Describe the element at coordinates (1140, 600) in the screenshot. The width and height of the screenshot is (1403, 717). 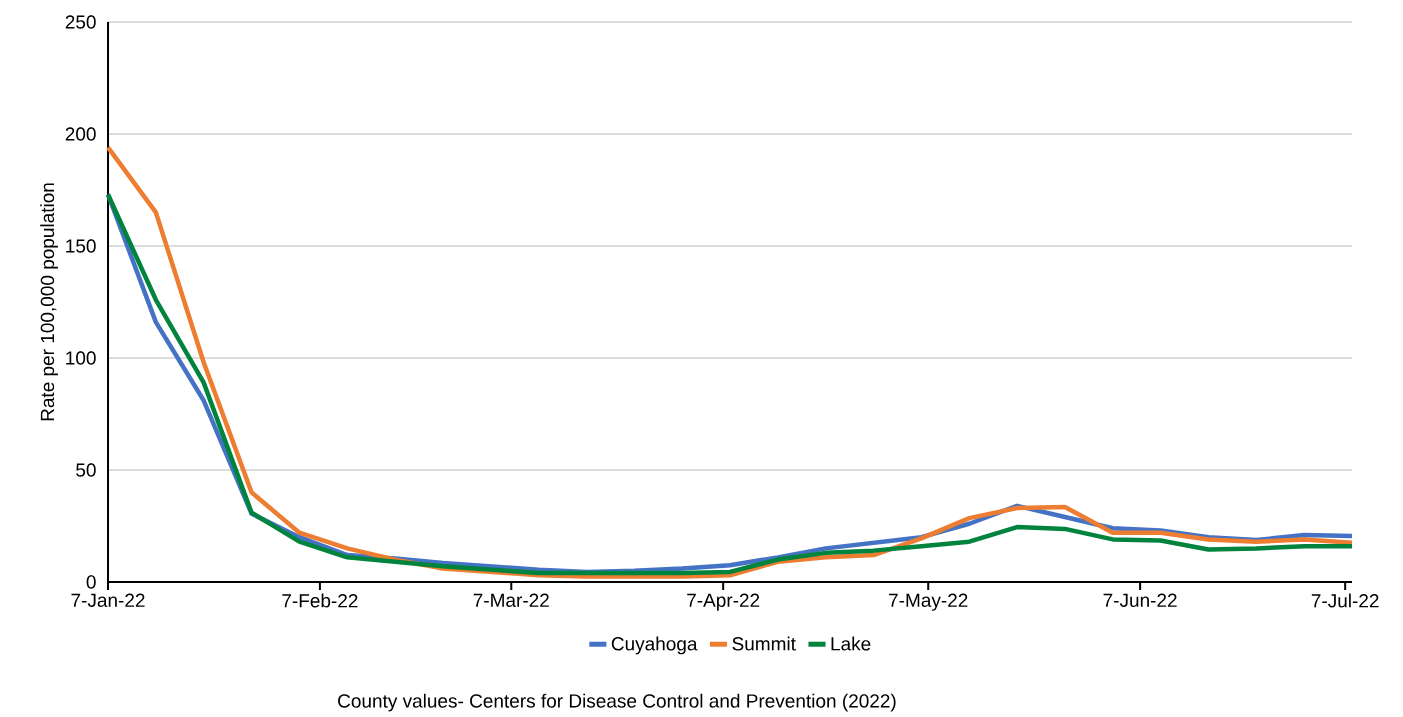
I see `x-tick-label: 7-Jun-22` at that location.